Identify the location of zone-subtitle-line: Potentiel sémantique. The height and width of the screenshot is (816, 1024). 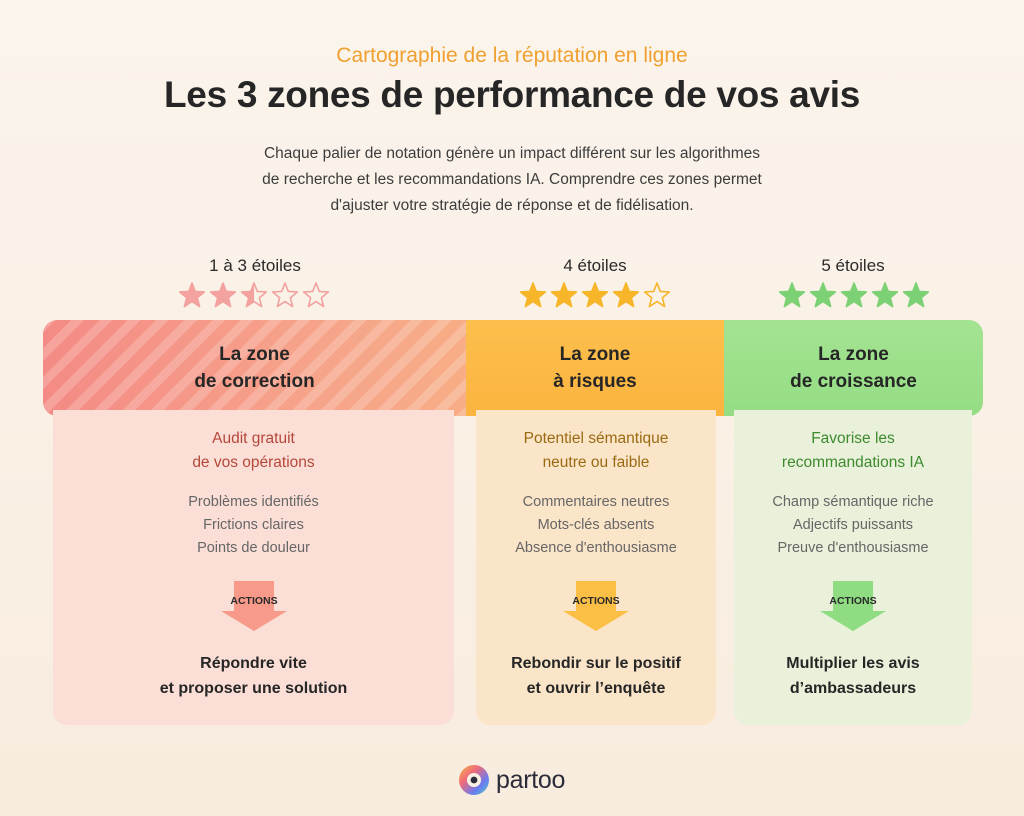
(596, 438).